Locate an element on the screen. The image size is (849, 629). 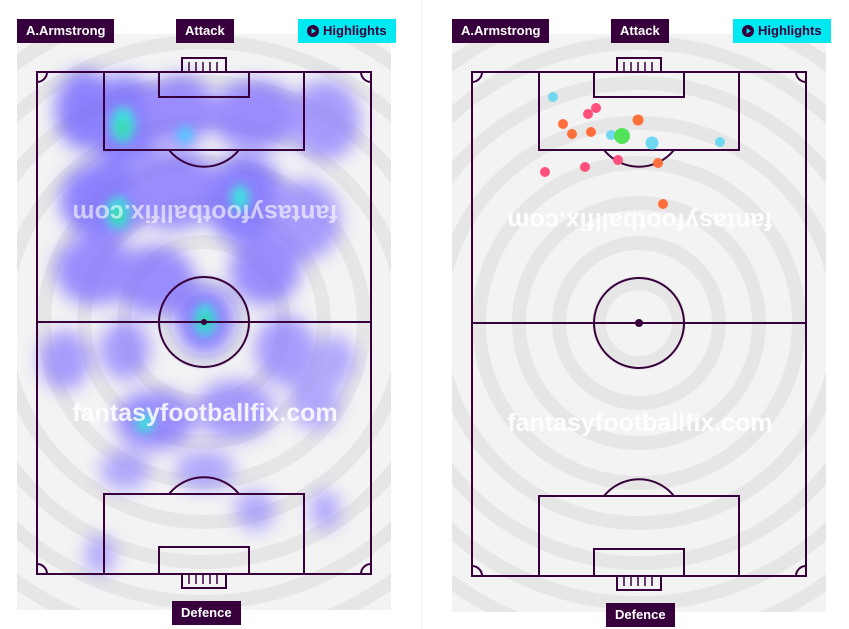
panel-divider is located at coordinates (421, 314).